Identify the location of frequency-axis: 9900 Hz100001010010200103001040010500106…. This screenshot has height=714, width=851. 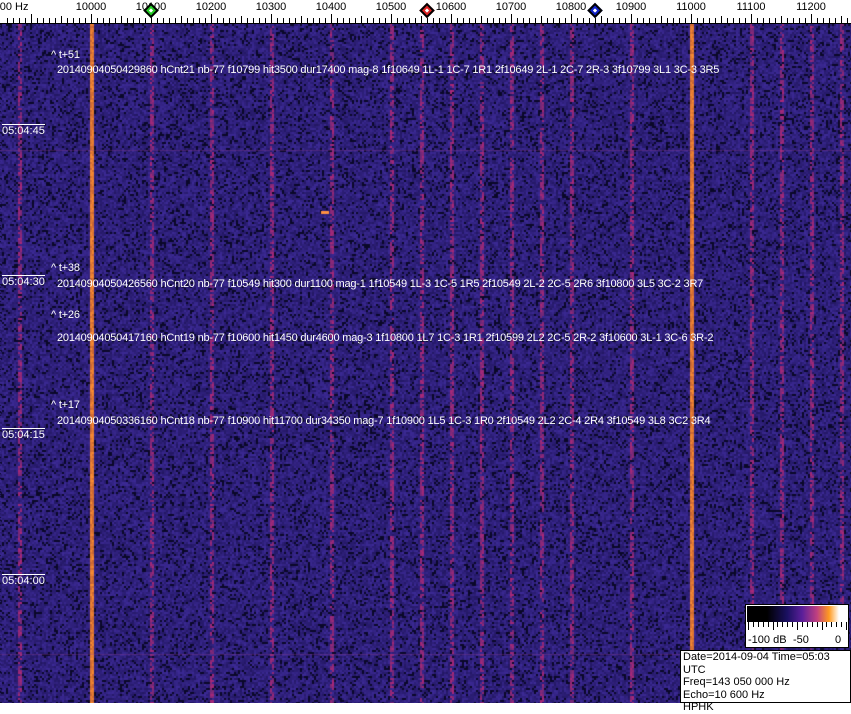
(425, 12).